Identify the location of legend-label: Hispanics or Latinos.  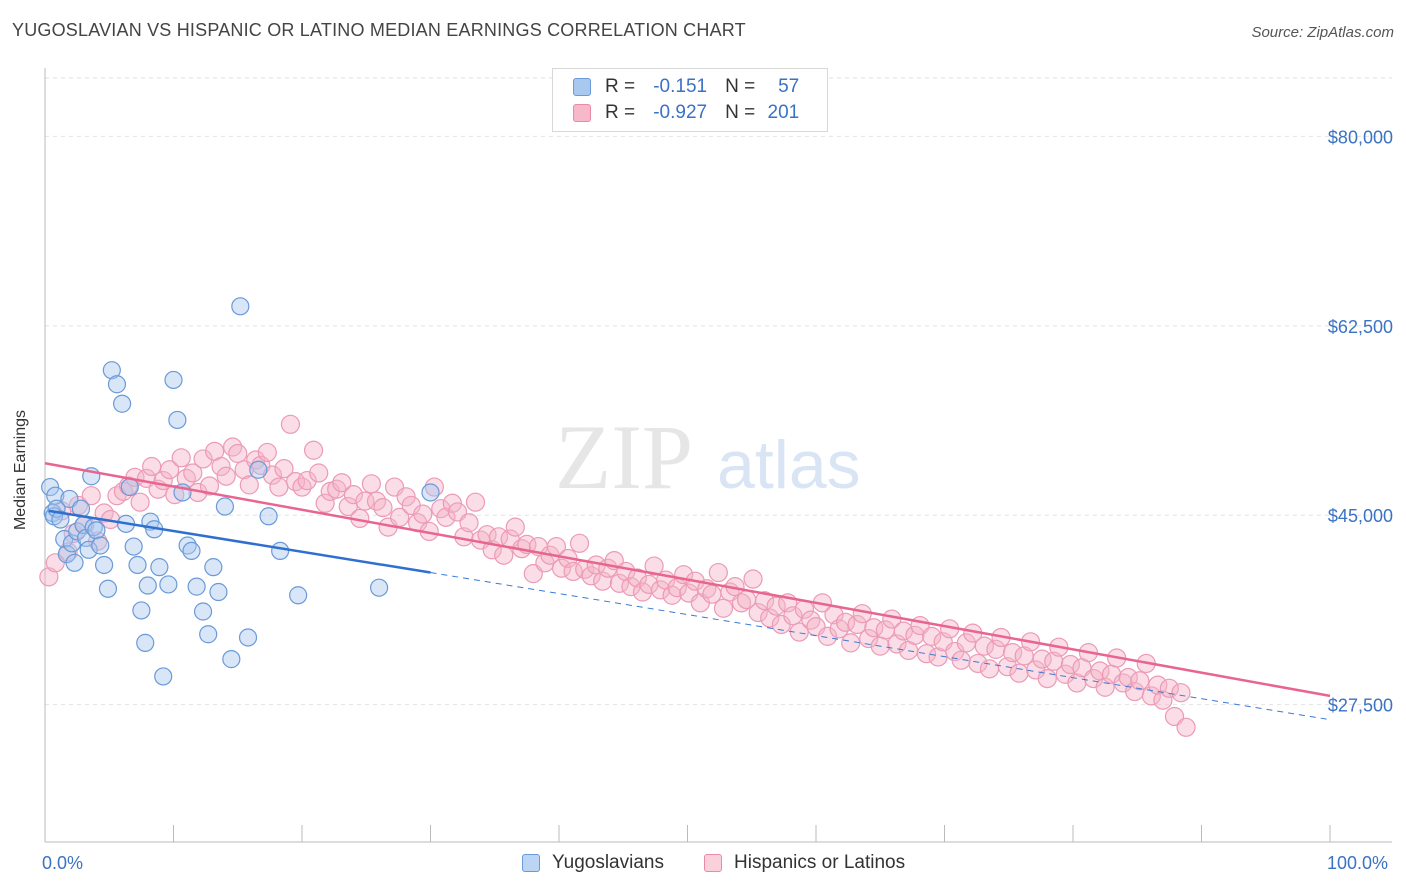
(820, 862).